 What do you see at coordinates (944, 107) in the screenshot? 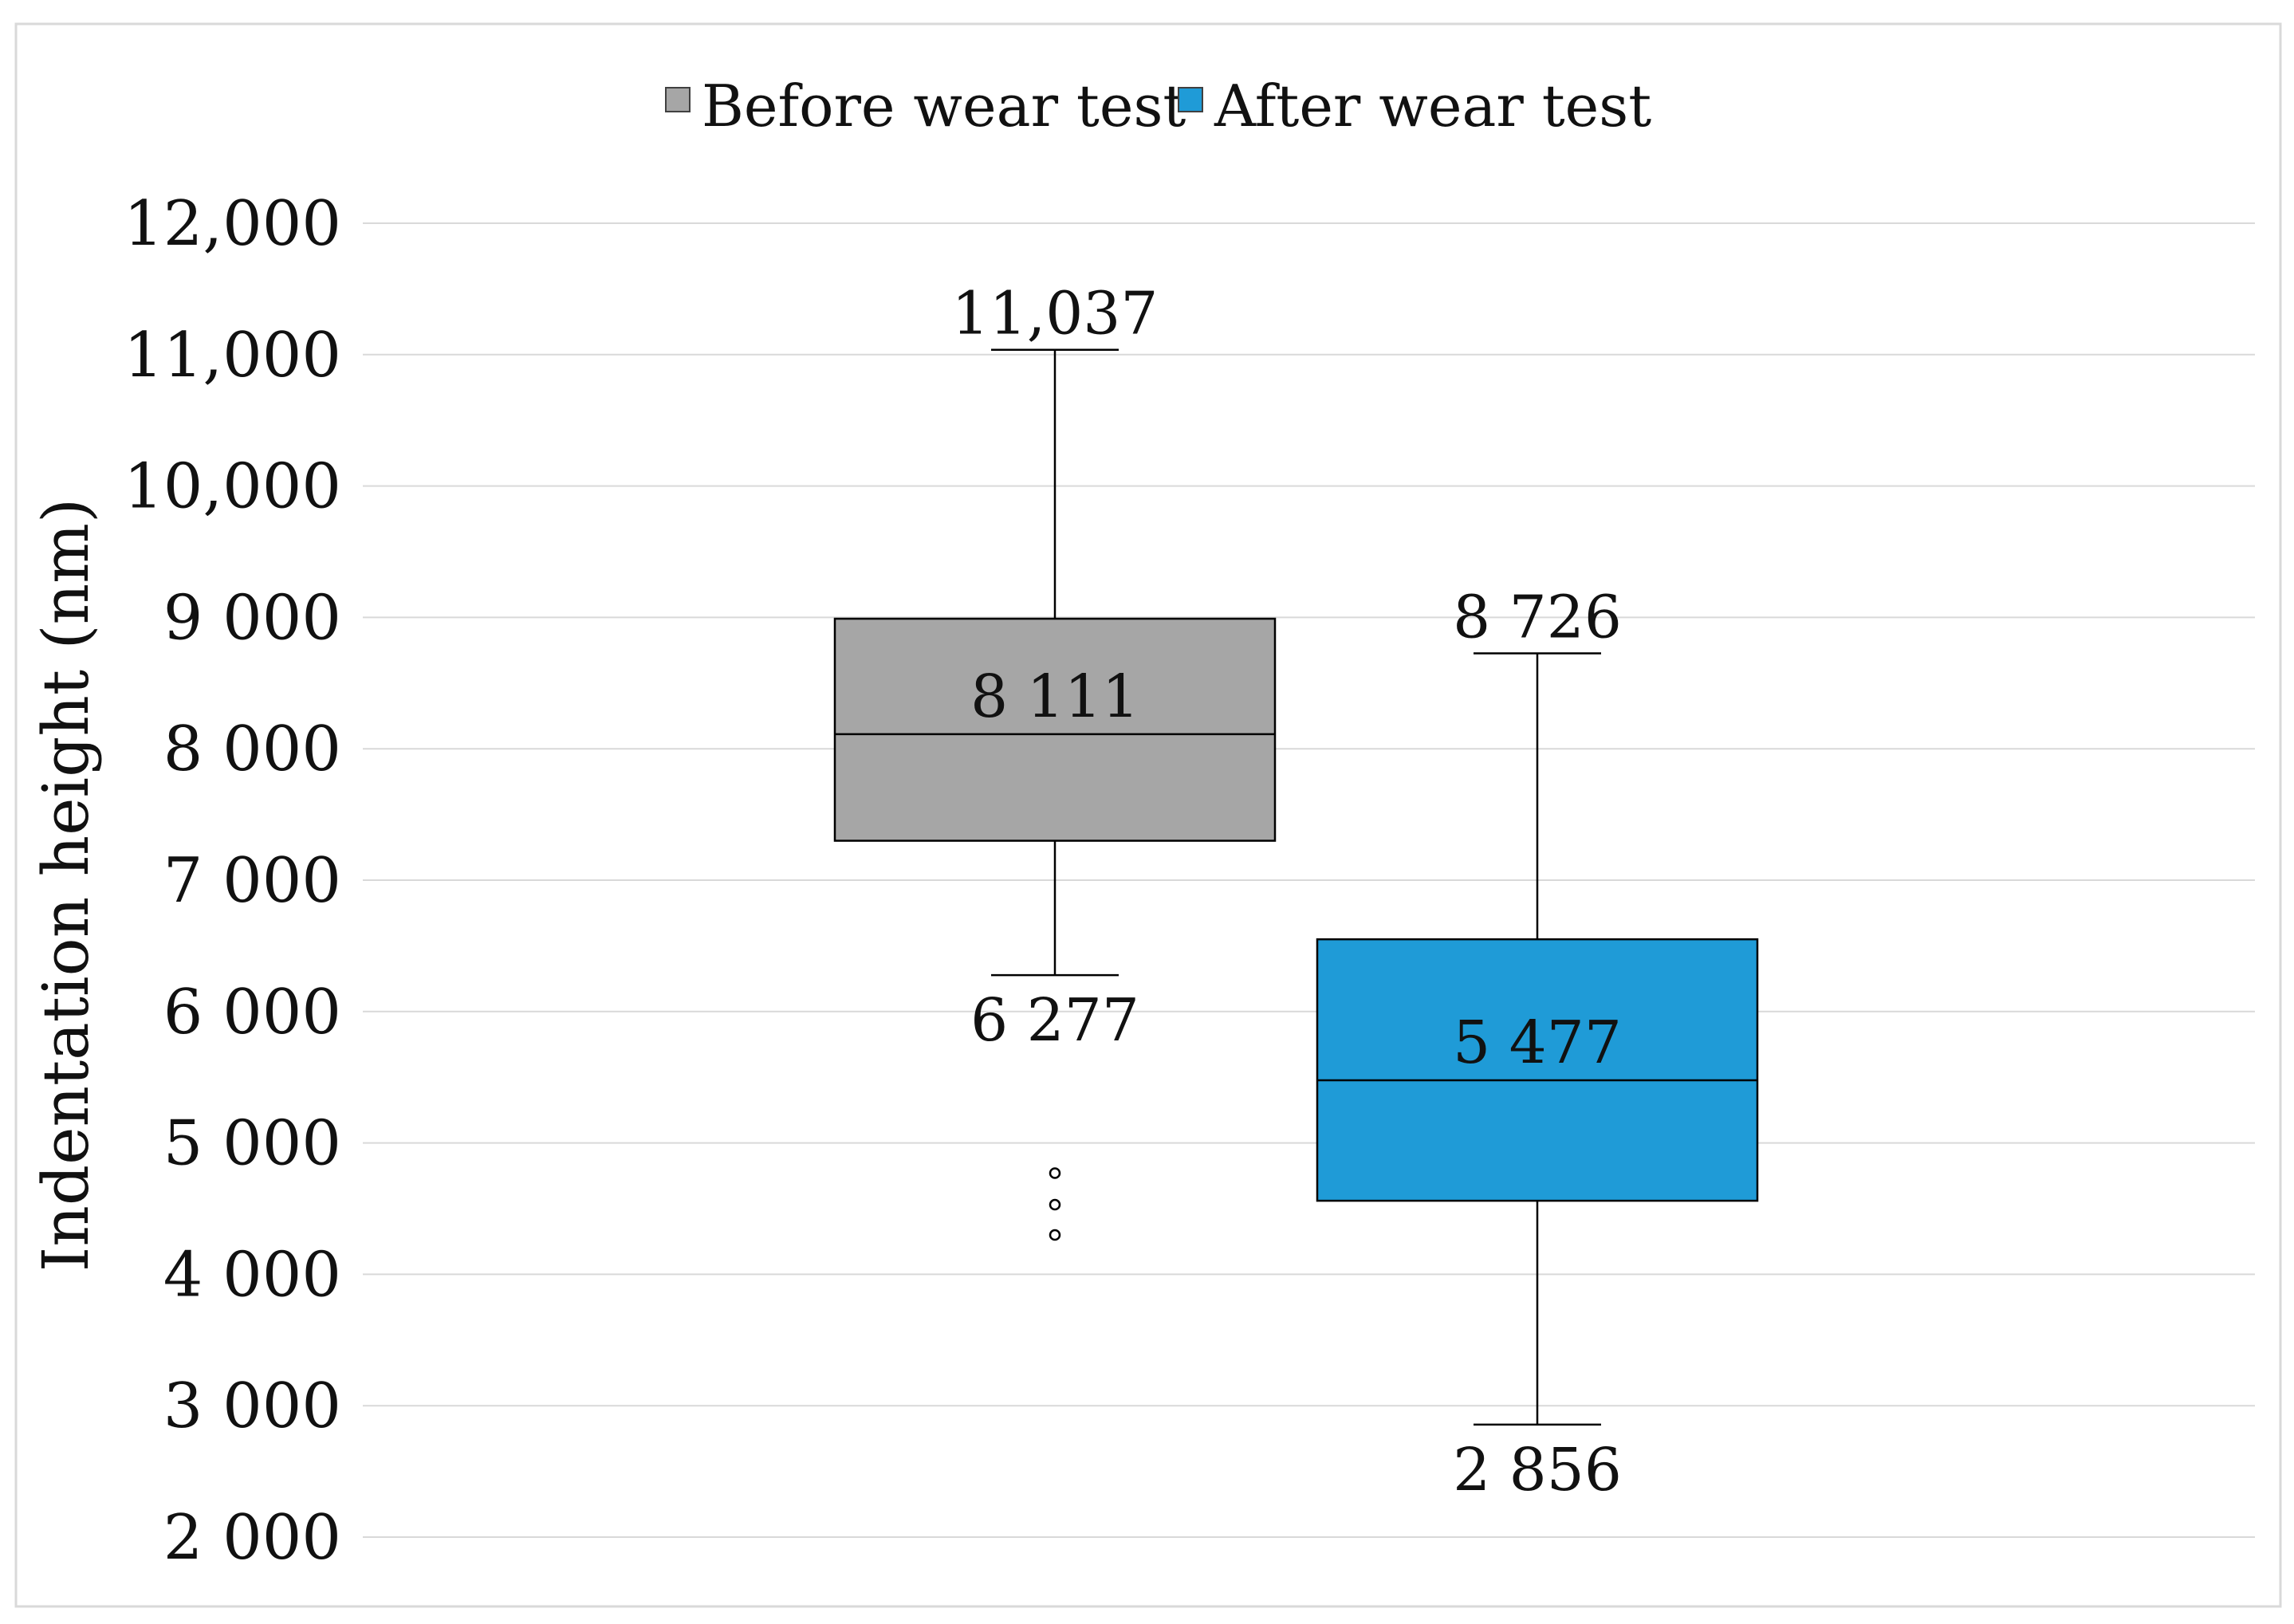
I see `legend-label: Before wear test` at bounding box center [944, 107].